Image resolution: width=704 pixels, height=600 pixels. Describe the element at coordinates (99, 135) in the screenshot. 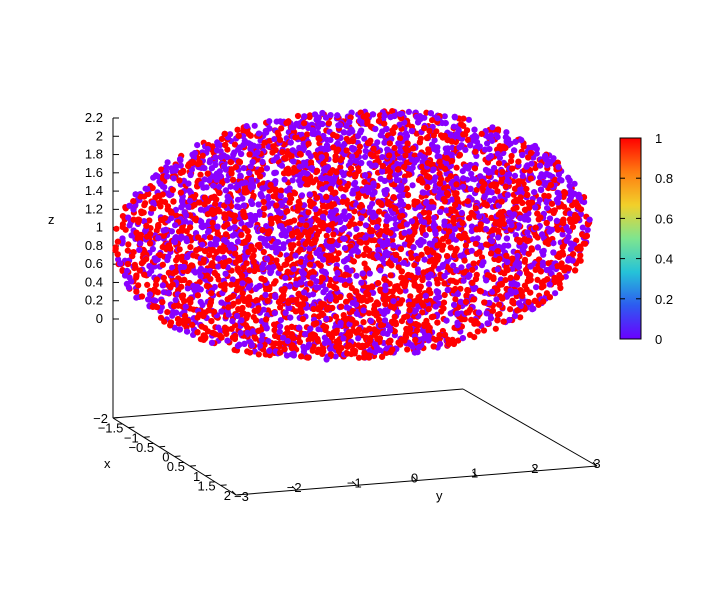

I see `z-tick-label: 2` at that location.